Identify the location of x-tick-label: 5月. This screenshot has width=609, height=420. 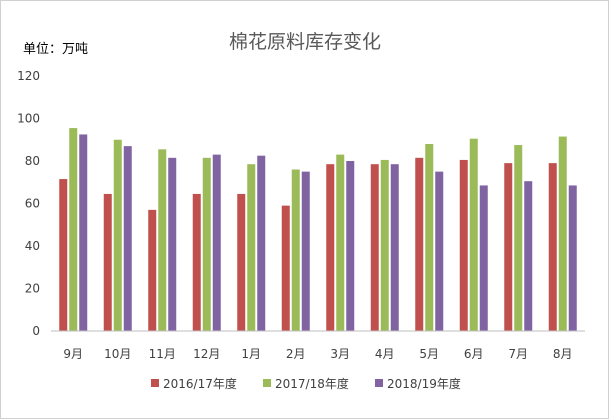
(429, 354).